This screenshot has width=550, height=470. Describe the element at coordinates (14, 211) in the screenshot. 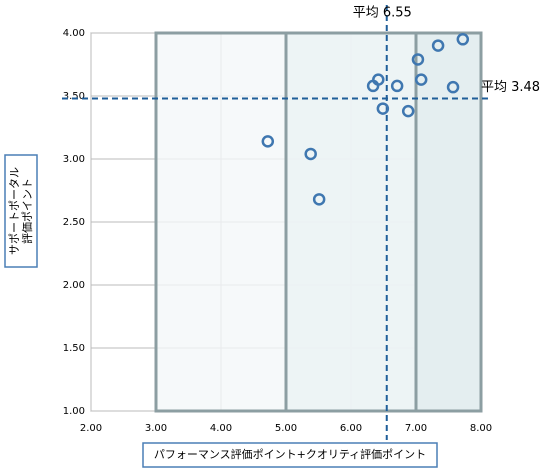

I see `y-axis-label: サポートポータル` at that location.